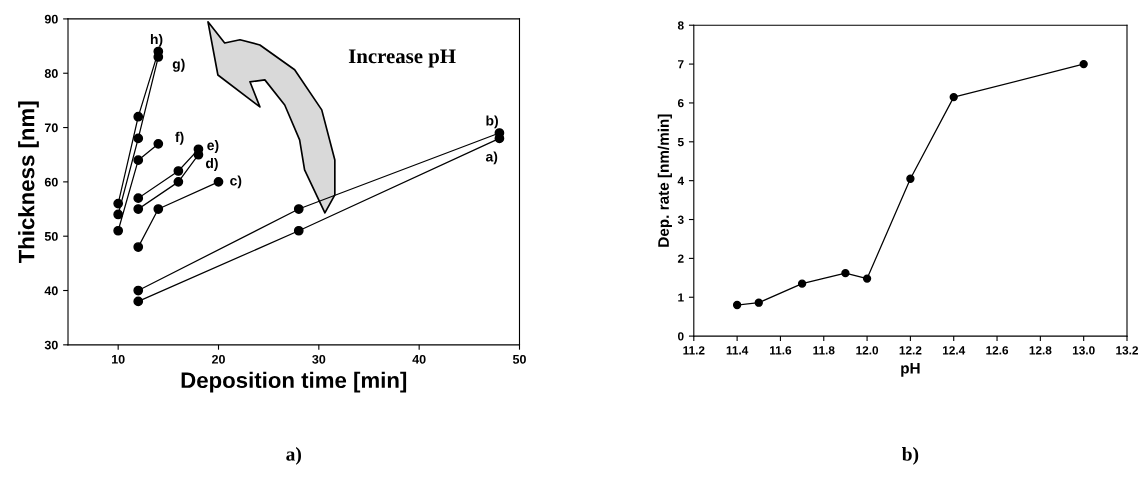 This screenshot has height=485, width=1143. I want to click on x-tick-label: 12.6, so click(997, 350).